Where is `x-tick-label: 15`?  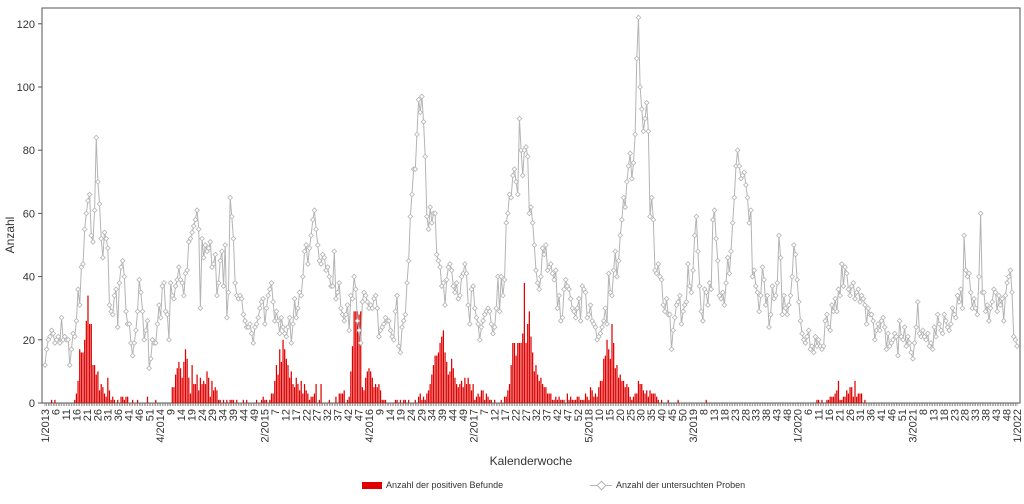 x-tick-label: 15 is located at coordinates (610, 415).